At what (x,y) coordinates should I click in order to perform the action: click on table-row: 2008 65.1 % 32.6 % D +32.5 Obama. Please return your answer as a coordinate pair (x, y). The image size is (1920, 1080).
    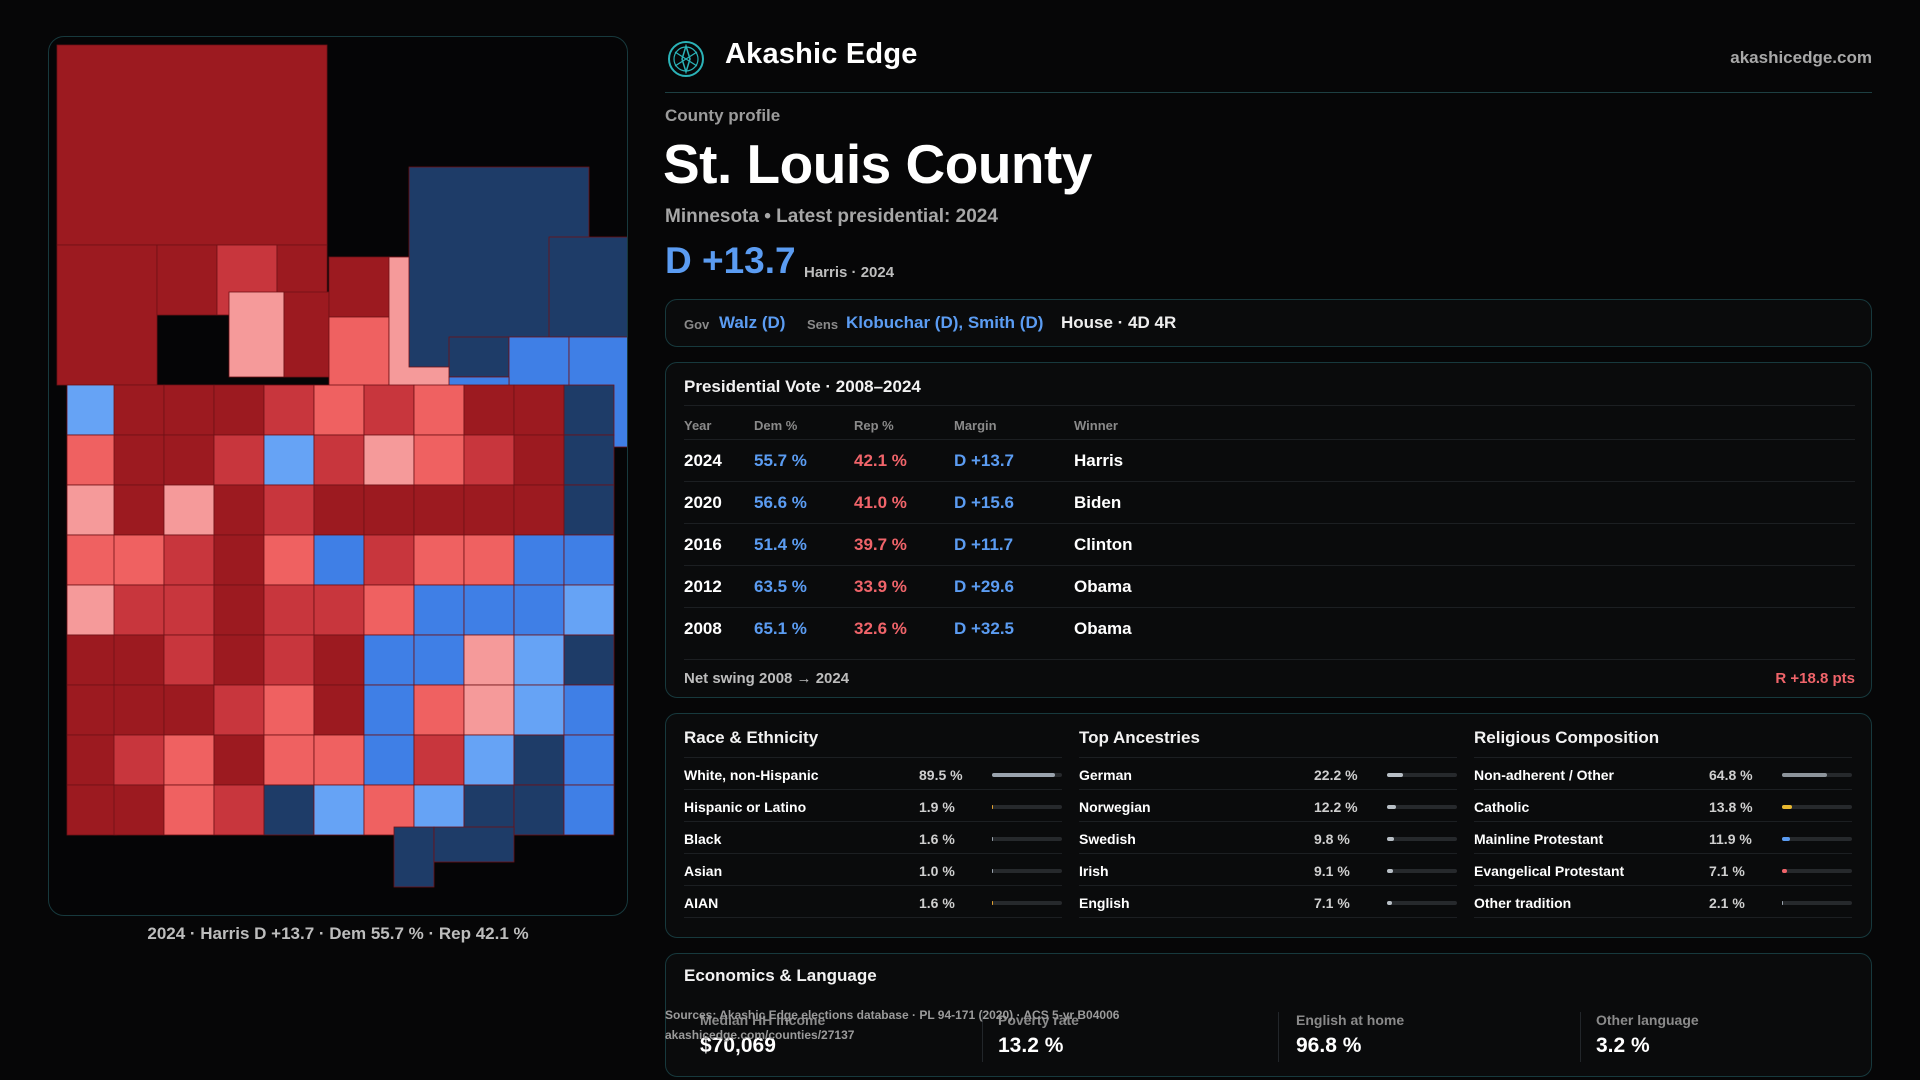
    Looking at the image, I should click on (1269, 628).